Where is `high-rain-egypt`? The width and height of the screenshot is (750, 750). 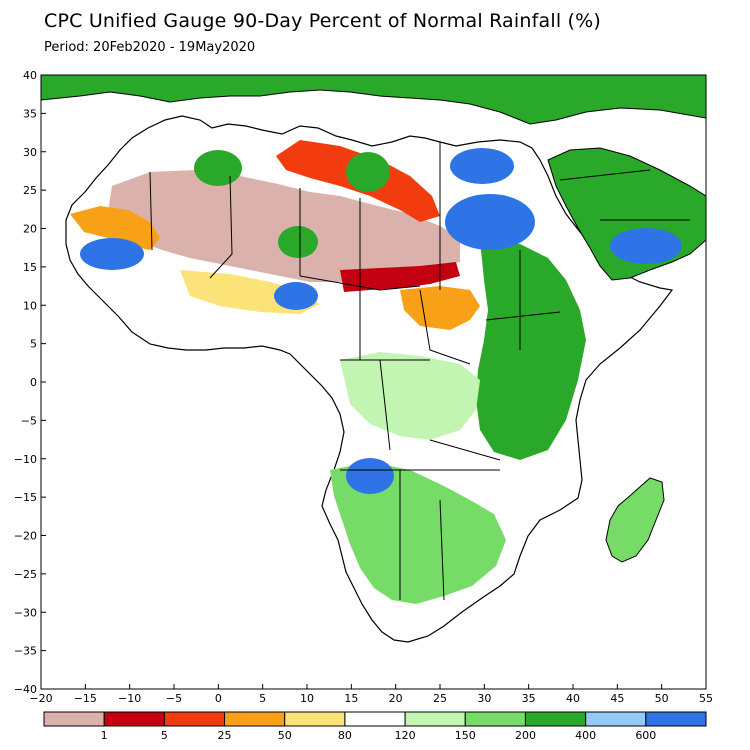
high-rain-egypt is located at coordinates (490, 222).